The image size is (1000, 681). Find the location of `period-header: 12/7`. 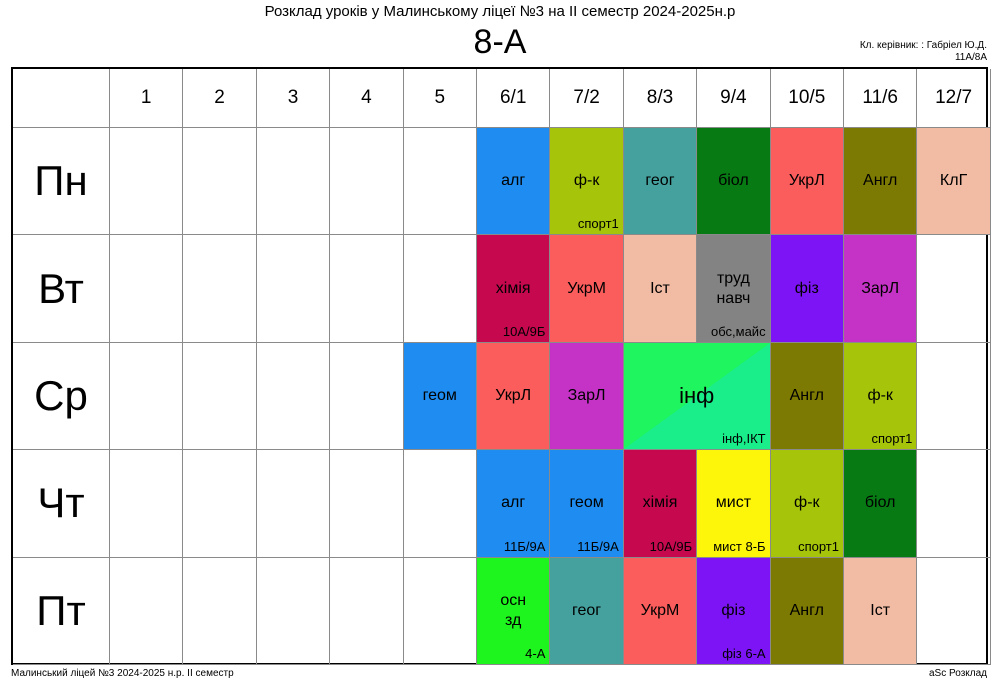

period-header: 12/7 is located at coordinates (954, 98).